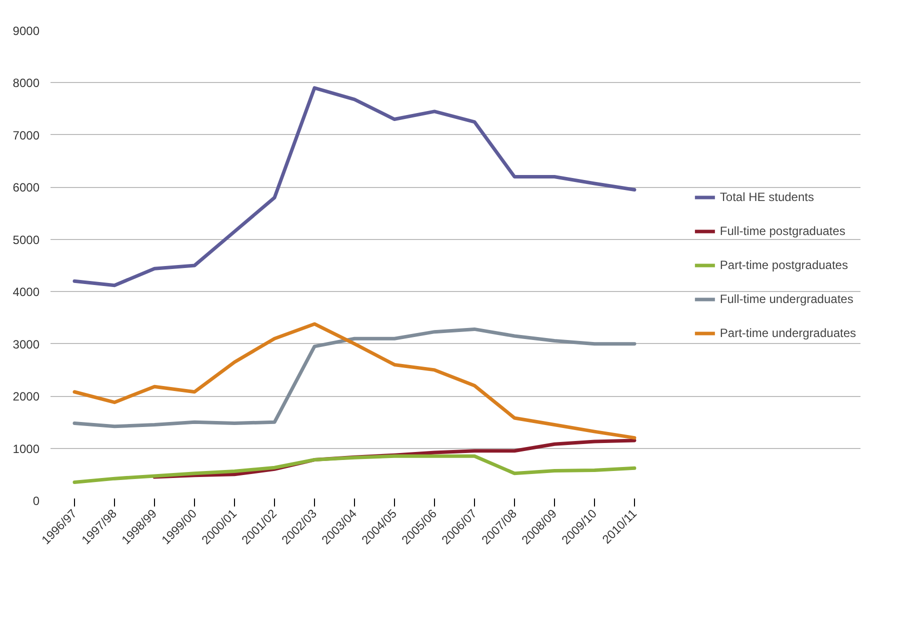 The width and height of the screenshot is (916, 630). I want to click on legend-label: Full-time undergraduates, so click(787, 299).